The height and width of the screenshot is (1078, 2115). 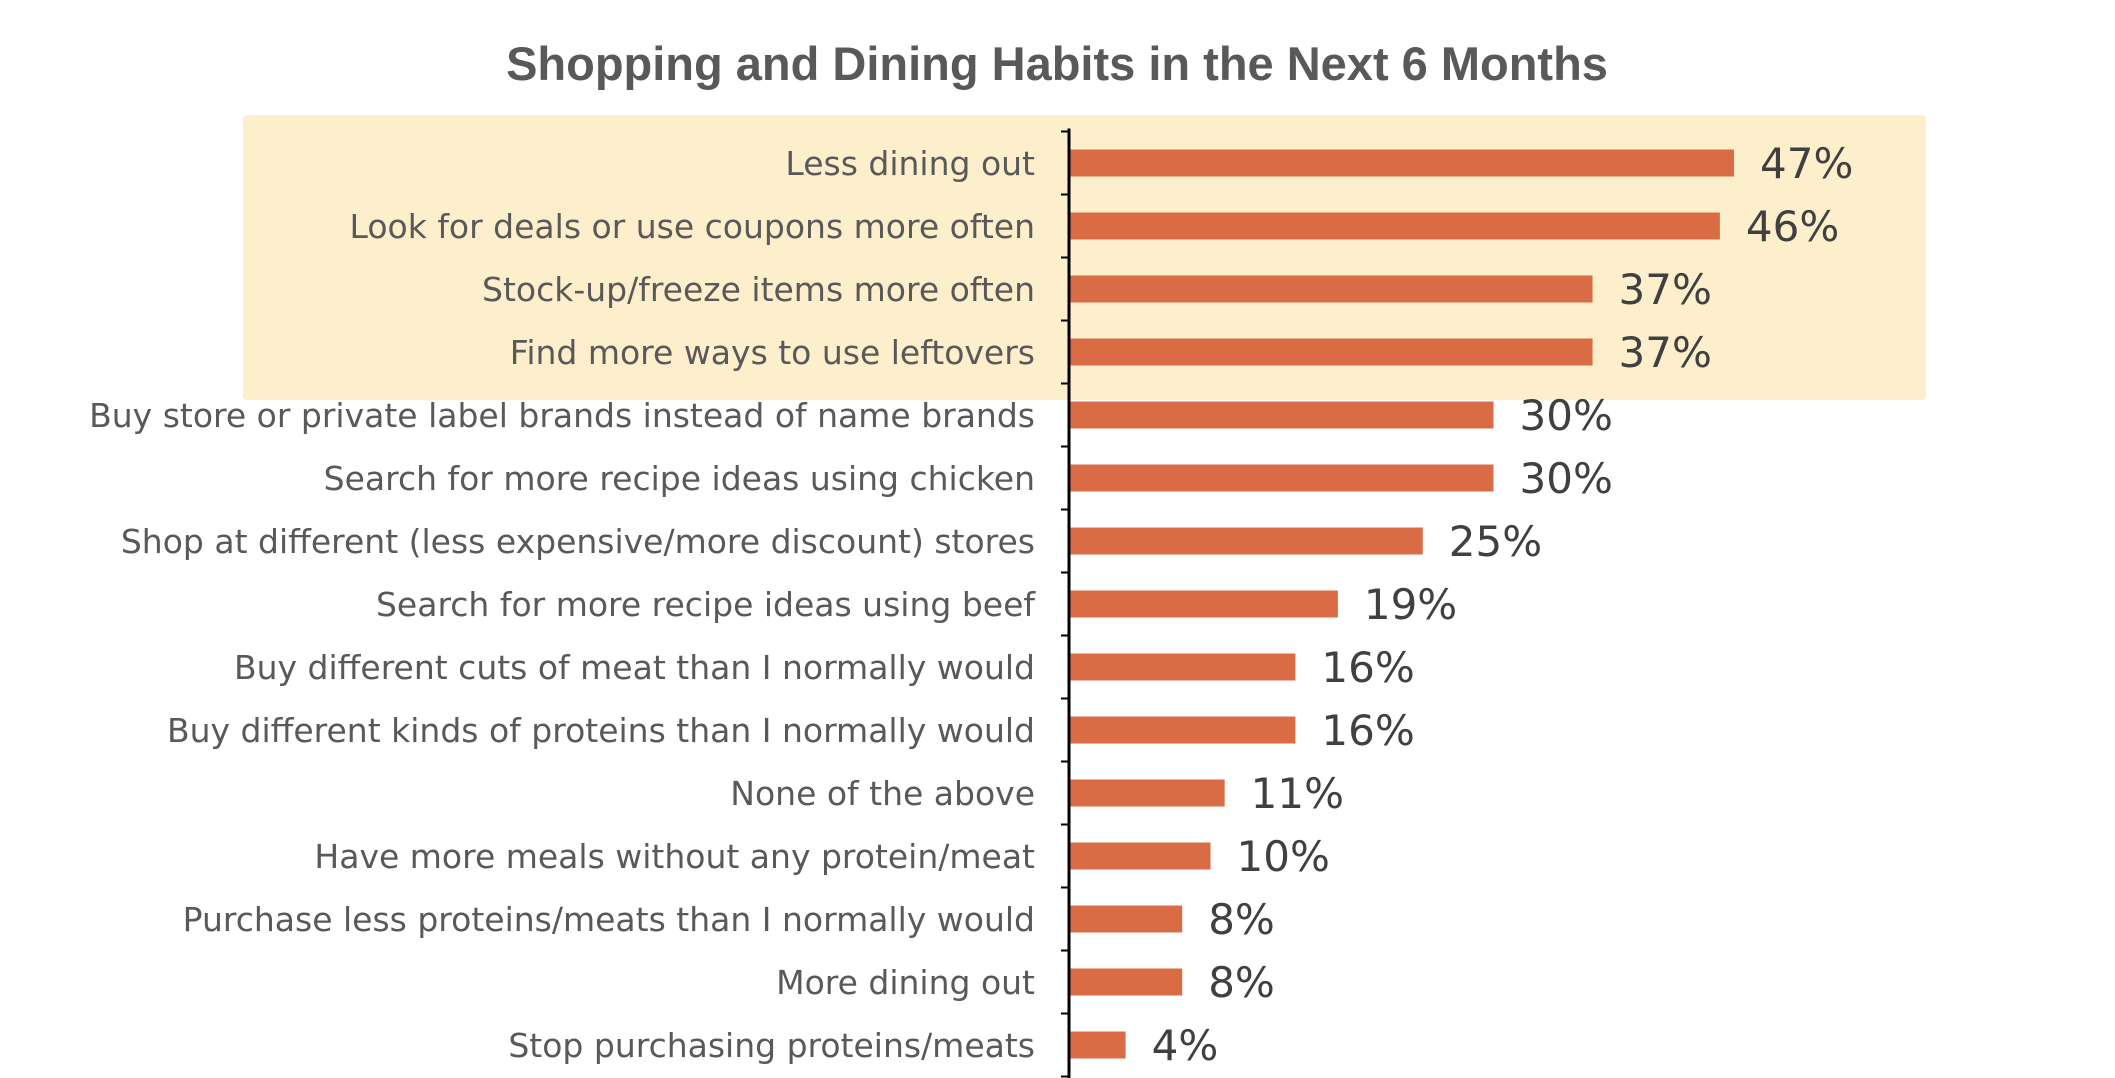 I want to click on category-label: Stop purchasing proteins/meats, so click(x=771, y=1045).